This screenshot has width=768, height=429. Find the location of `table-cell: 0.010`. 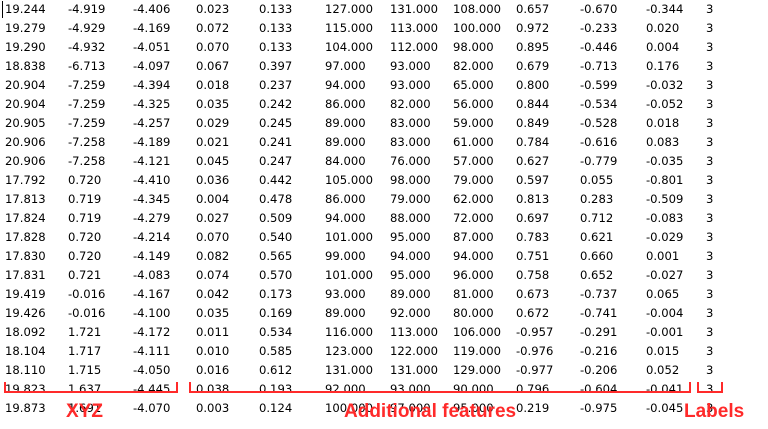

table-cell: 0.010 is located at coordinates (213, 351).